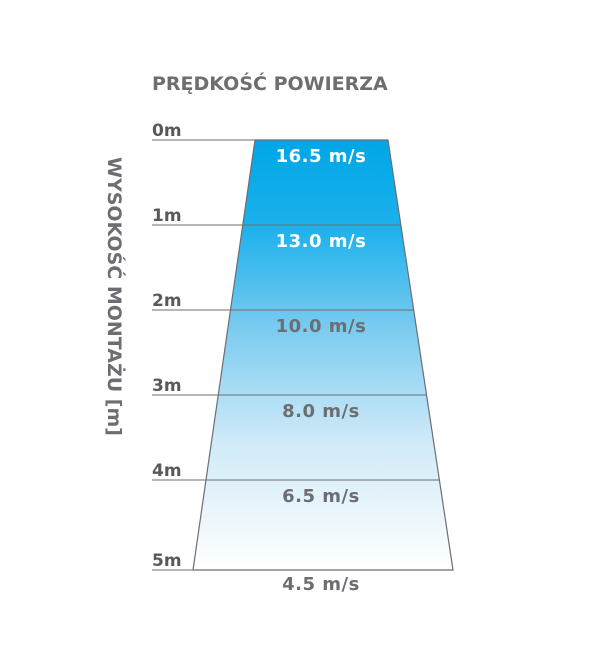  Describe the element at coordinates (167, 386) in the screenshot. I see `height-label-3: 3m` at that location.